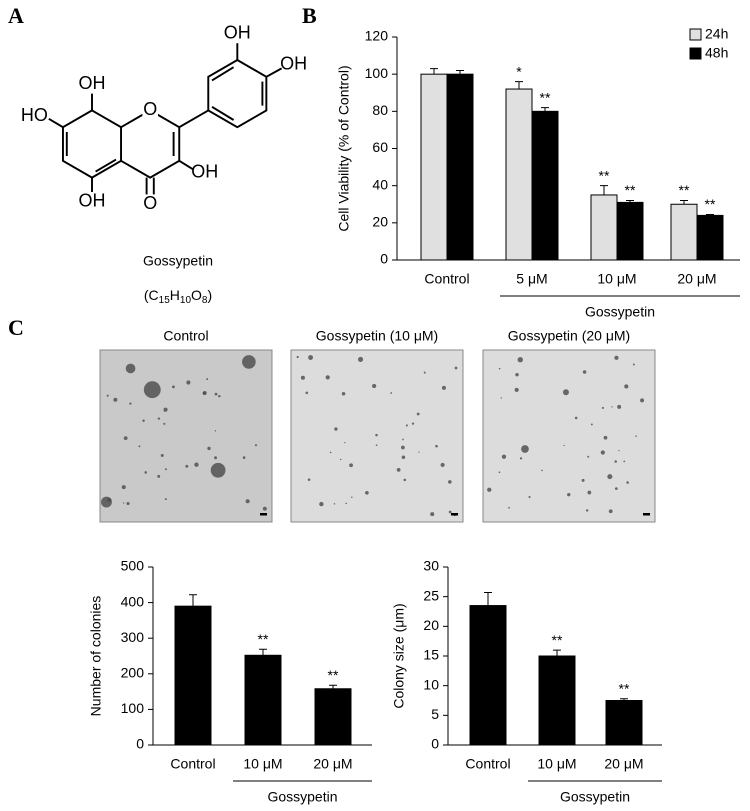  Describe the element at coordinates (92, 144) in the screenshot. I see `ring` at that location.